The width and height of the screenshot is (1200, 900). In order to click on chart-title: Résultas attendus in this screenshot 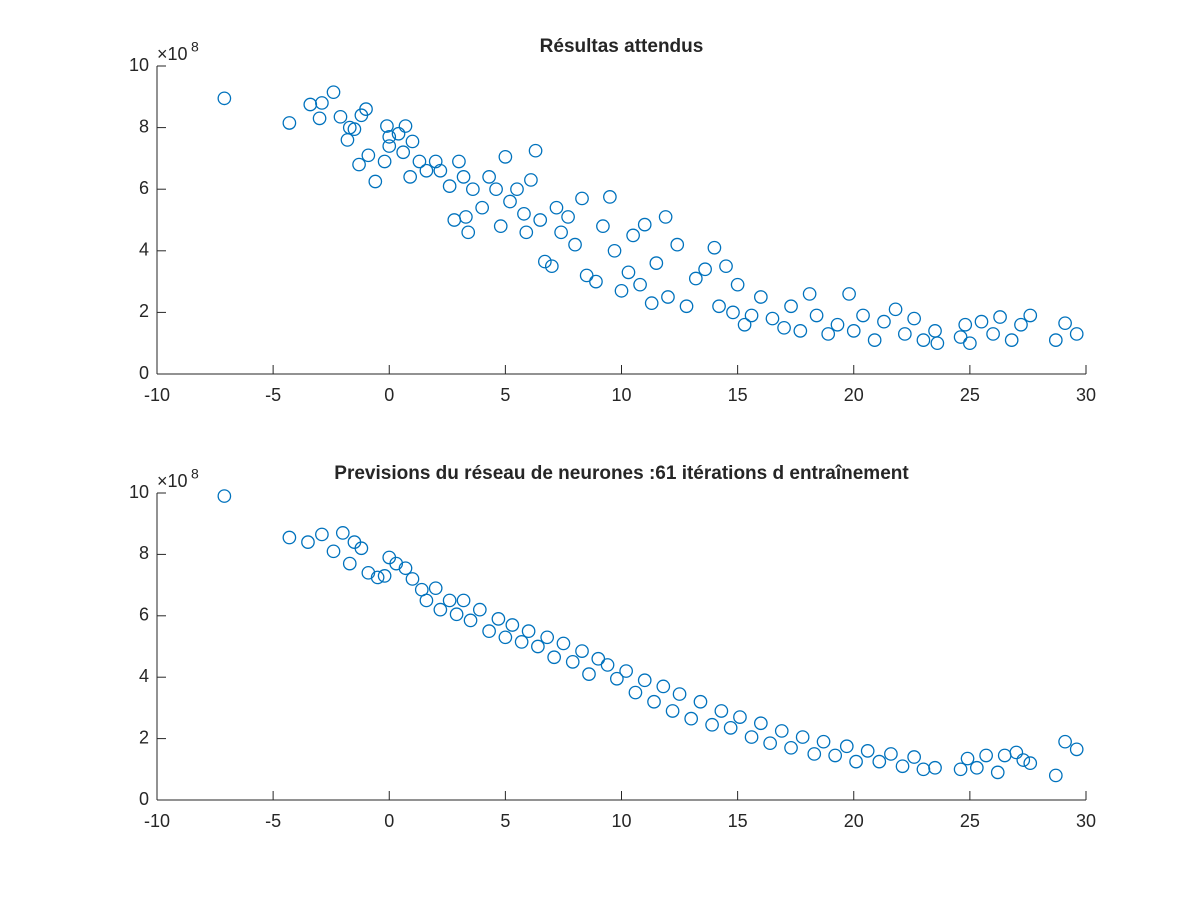, I will do `click(622, 46)`.